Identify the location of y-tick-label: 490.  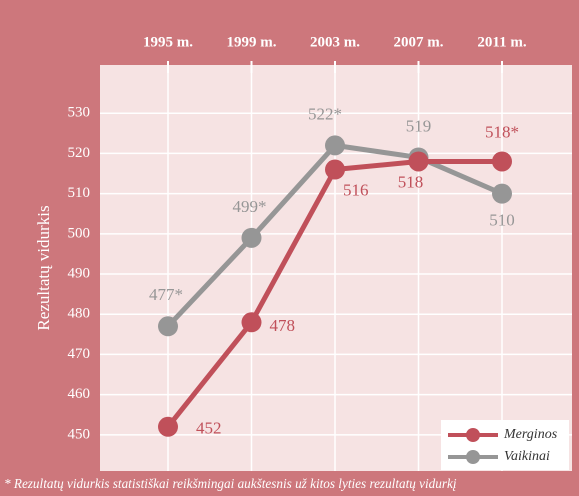
(79, 273).